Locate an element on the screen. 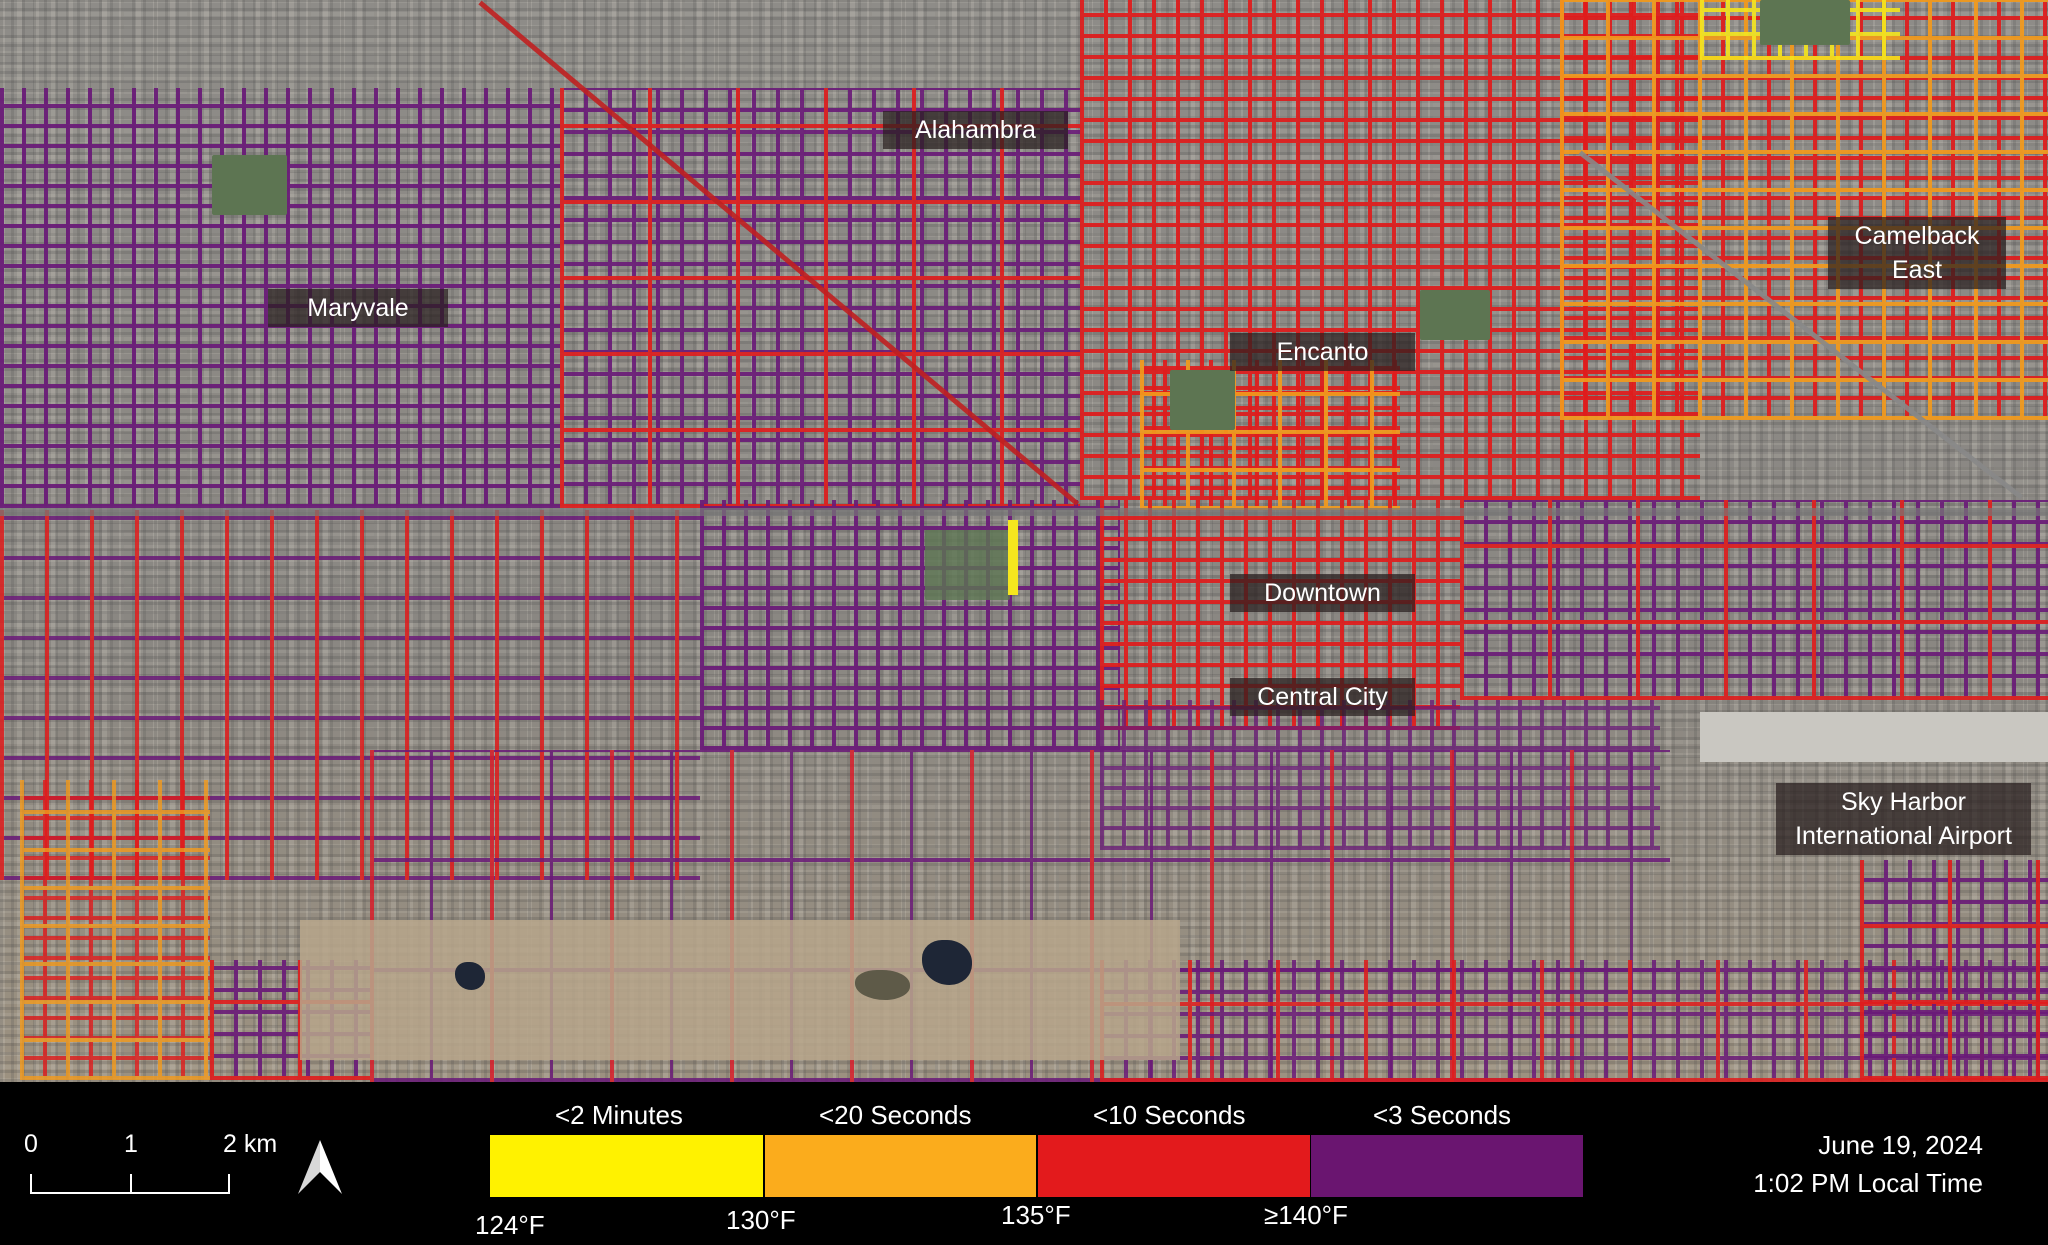 This screenshot has width=2048, height=1245. street-layer-alahambra is located at coordinates (820, 298).